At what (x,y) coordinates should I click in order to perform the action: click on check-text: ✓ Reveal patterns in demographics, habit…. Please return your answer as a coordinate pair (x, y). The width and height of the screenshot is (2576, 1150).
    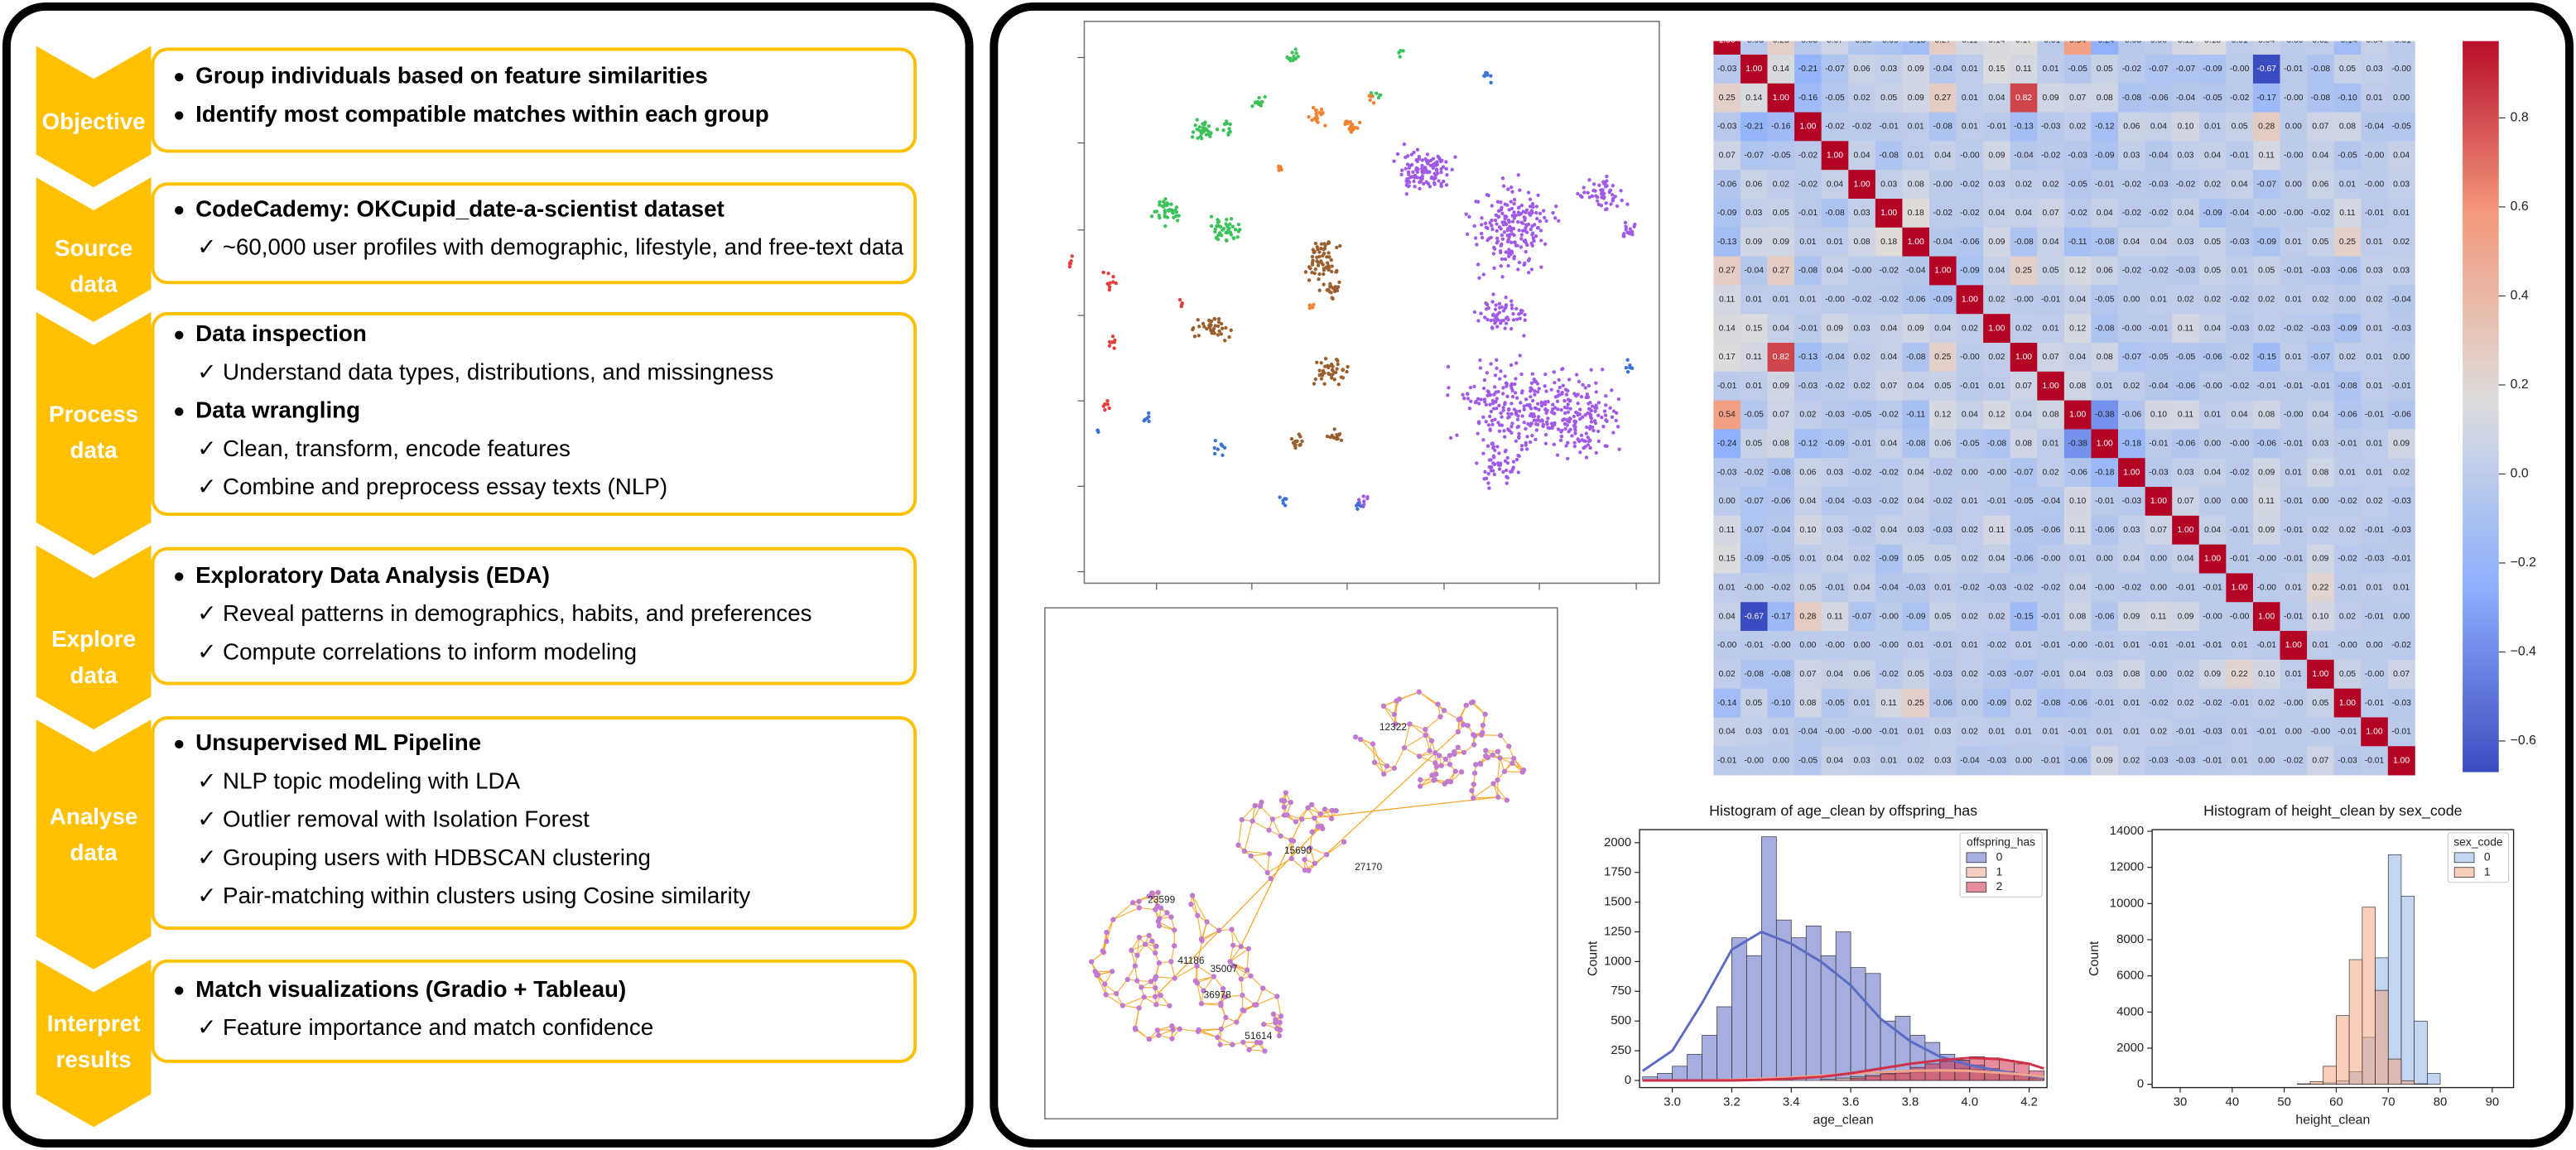
    Looking at the image, I should click on (504, 613).